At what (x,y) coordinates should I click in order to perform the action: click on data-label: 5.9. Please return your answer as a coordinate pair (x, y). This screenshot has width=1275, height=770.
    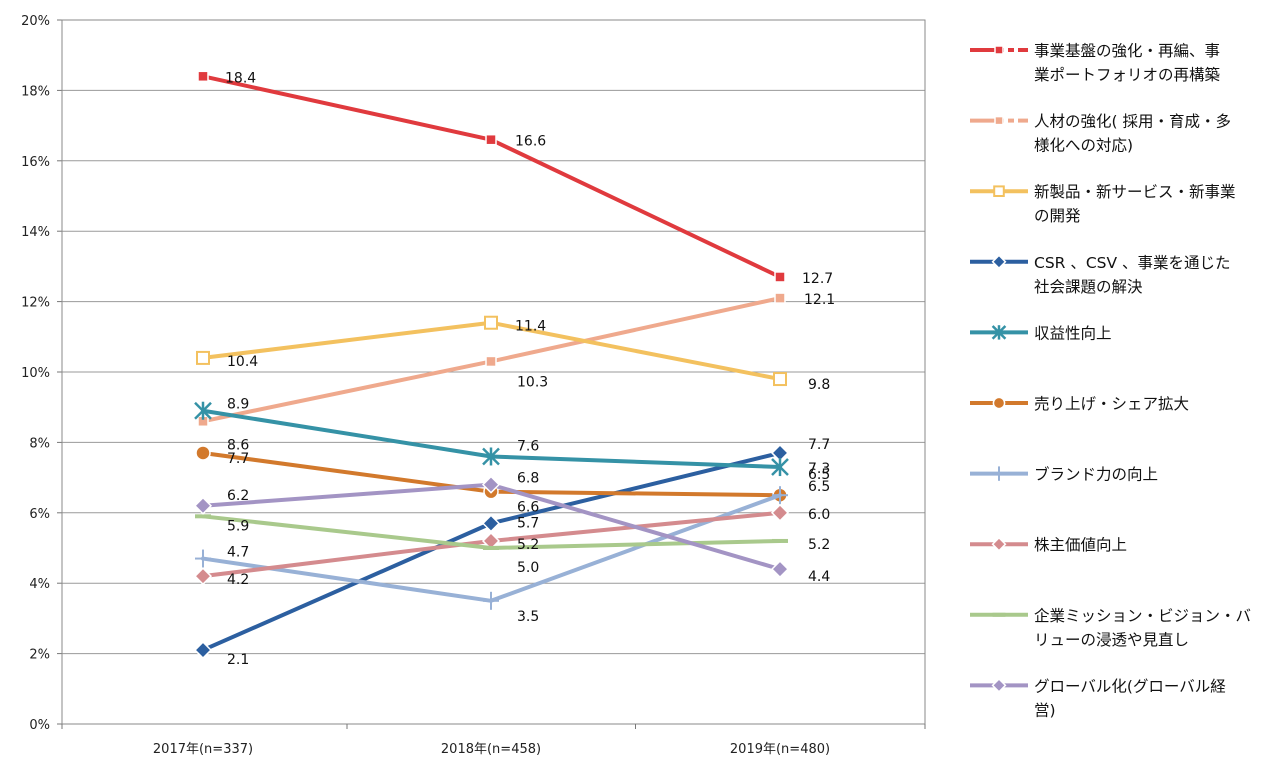
    Looking at the image, I should click on (238, 526).